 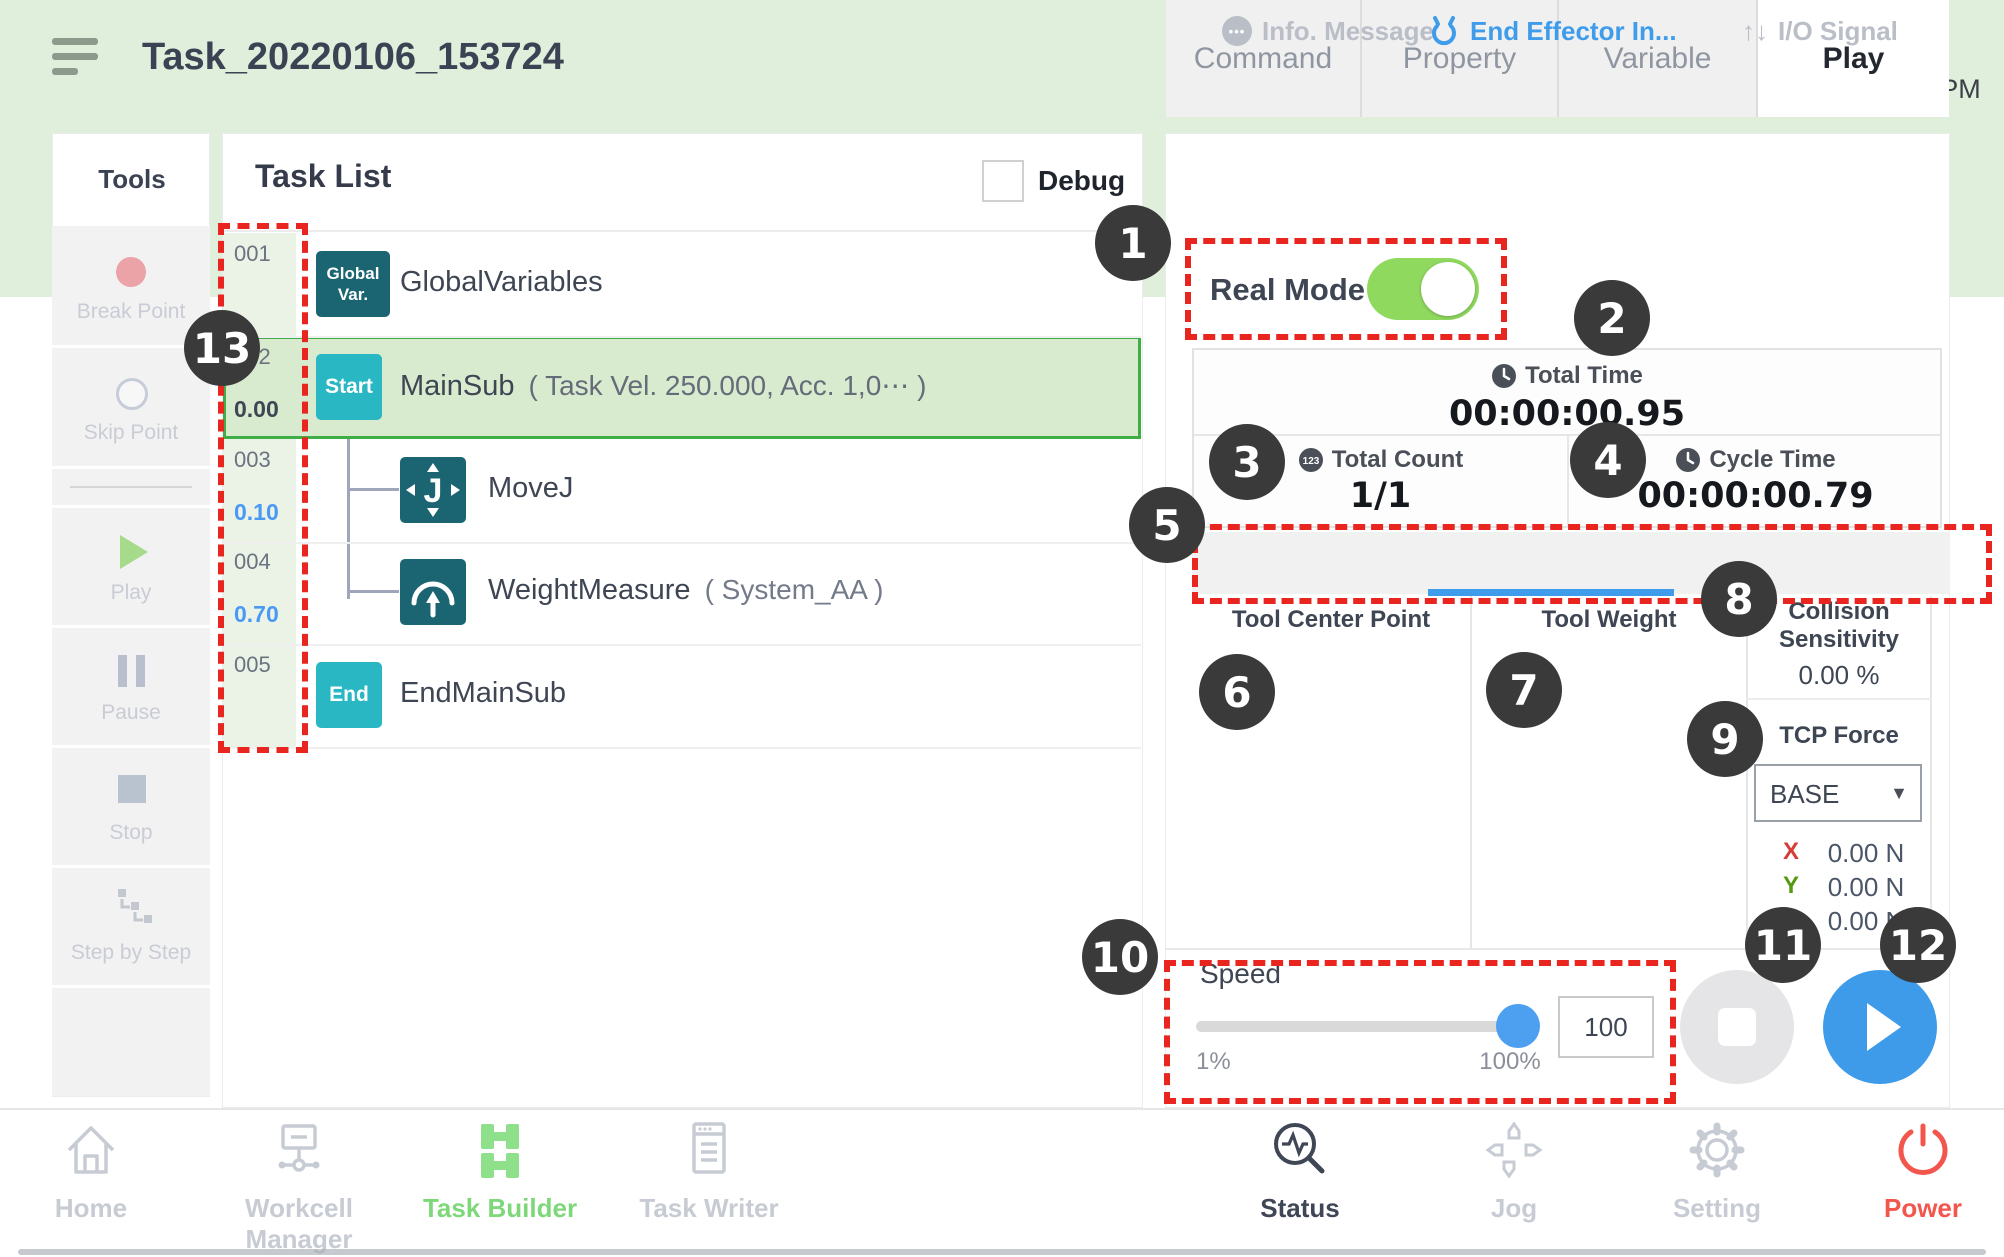 What do you see at coordinates (1755, 30) in the screenshot?
I see `io-arrows-icon: ↑↓` at bounding box center [1755, 30].